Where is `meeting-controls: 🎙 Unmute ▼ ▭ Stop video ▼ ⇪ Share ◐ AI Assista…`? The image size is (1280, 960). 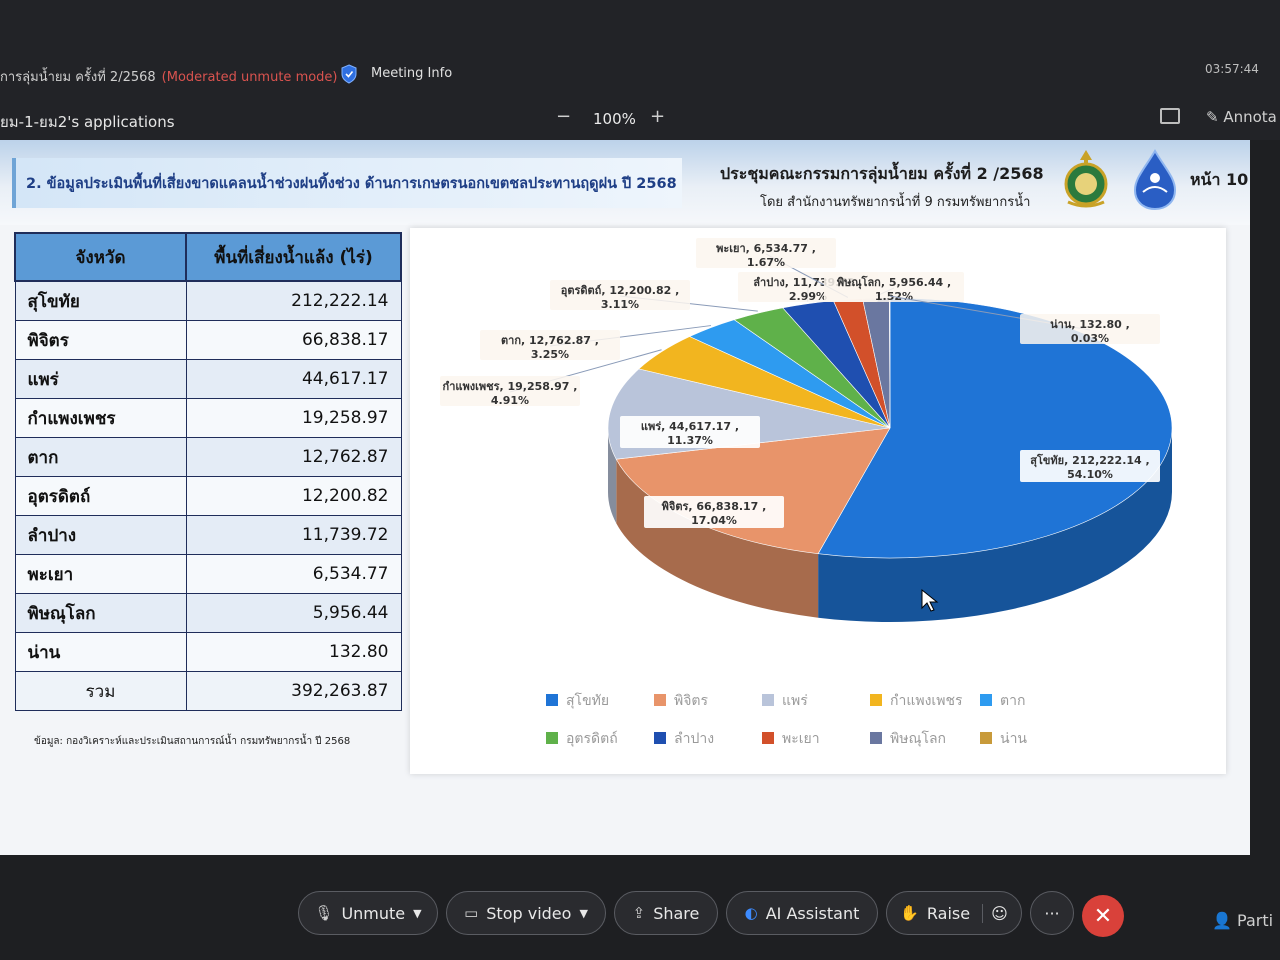 meeting-controls: 🎙 Unmute ▼ ▭ Stop video ▼ ⇪ Share ◐ AI Assista… is located at coordinates (640, 917).